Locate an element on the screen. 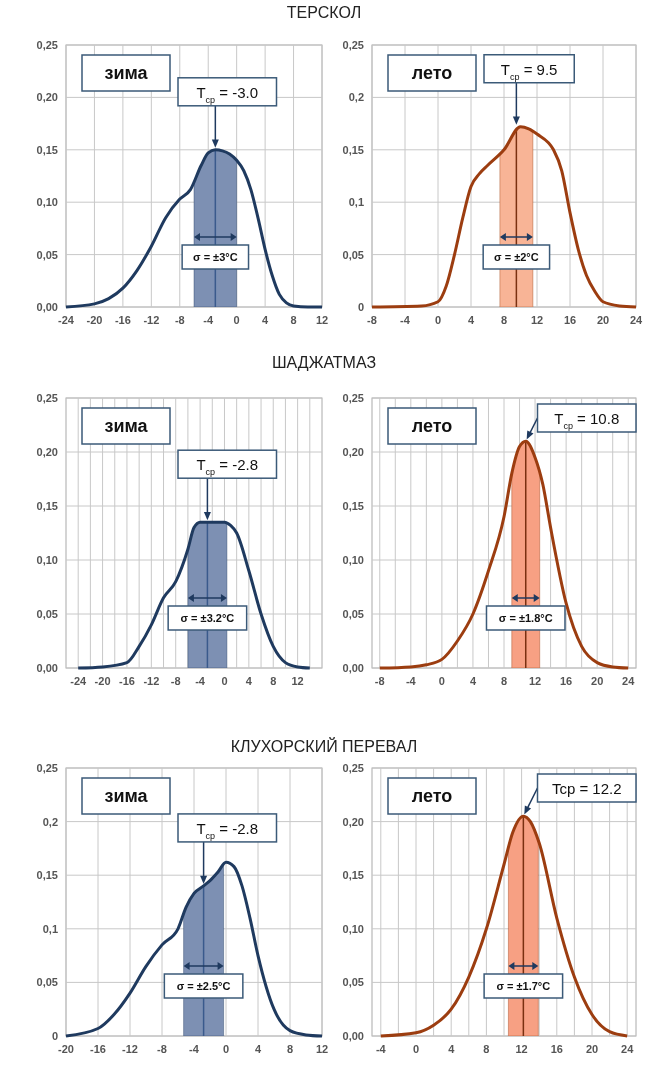 This screenshot has width=648, height=1066. annotation: T$_{ср}$ = -3.0 is located at coordinates (227, 94).